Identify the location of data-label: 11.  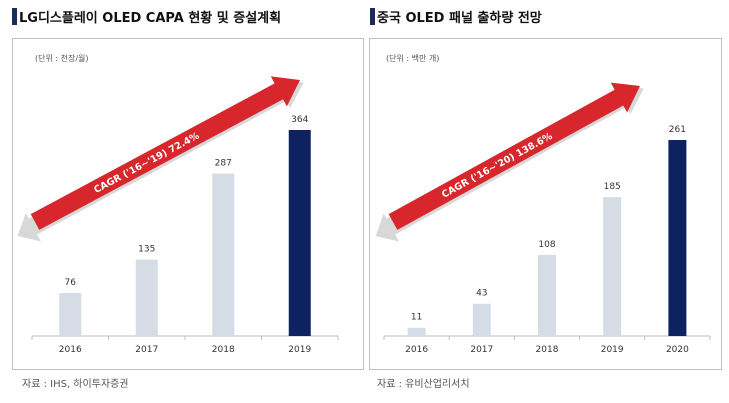
(416, 318).